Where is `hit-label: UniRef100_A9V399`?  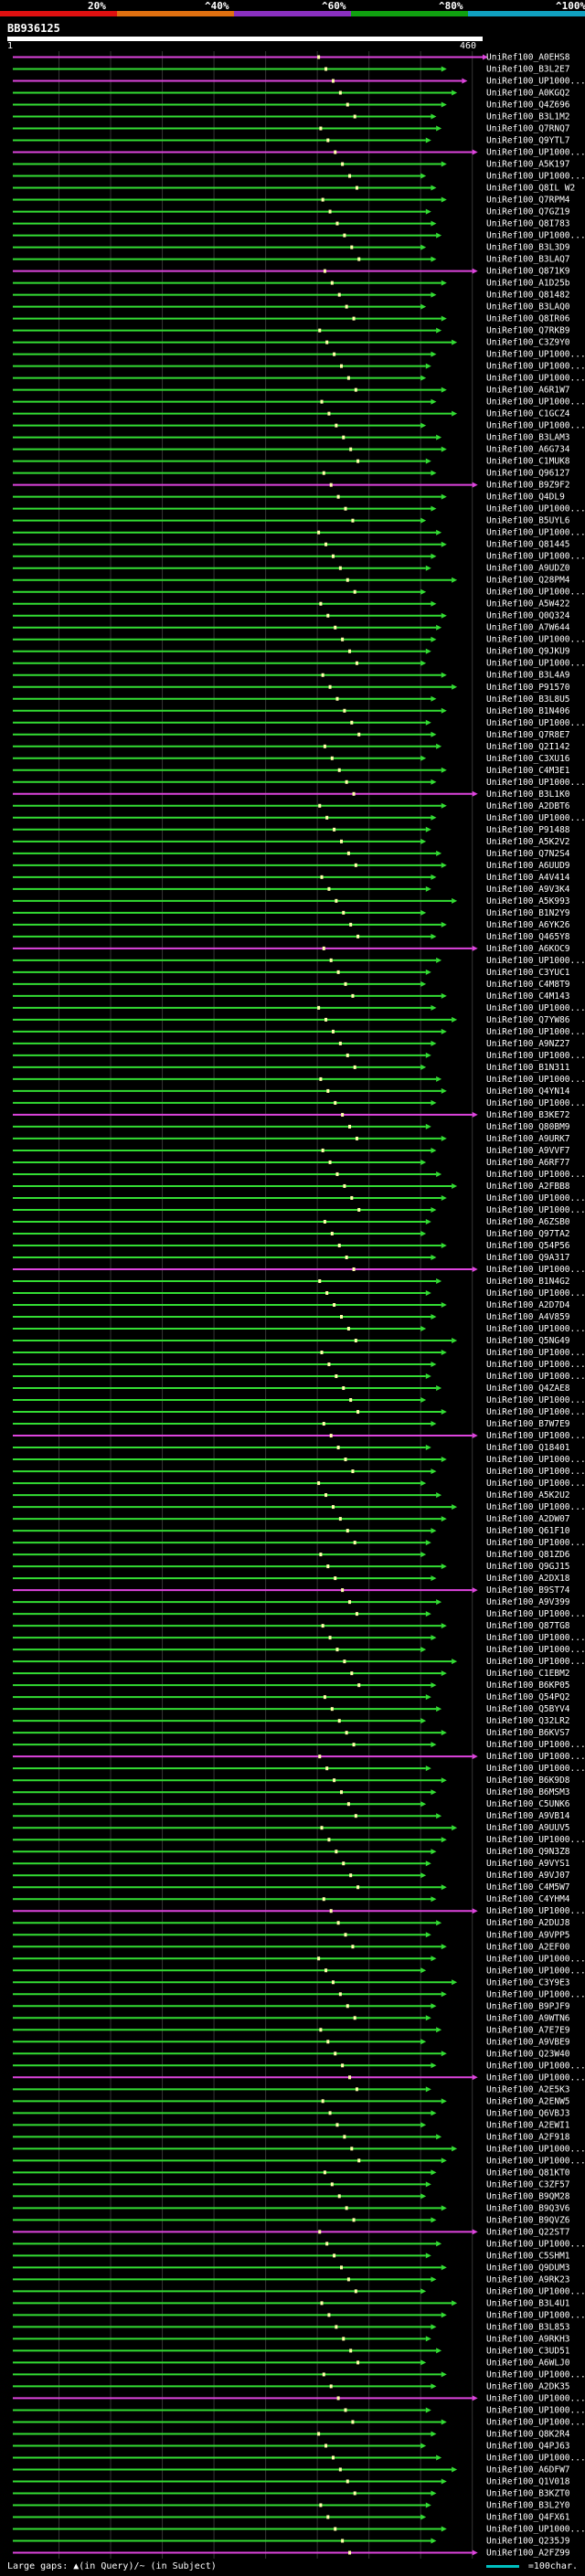 hit-label: UniRef100_A9V399 is located at coordinates (528, 1602).